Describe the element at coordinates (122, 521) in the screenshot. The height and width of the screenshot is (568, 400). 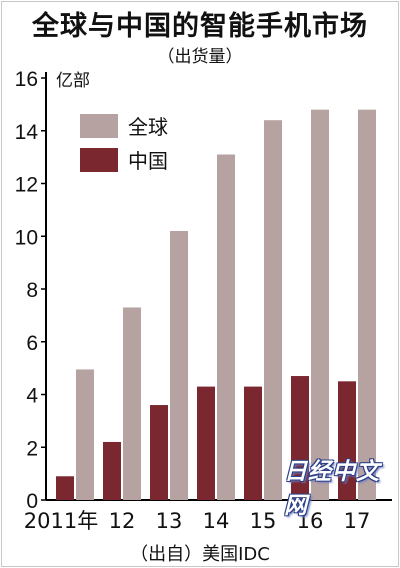
I see `x-tick-label: 12` at that location.